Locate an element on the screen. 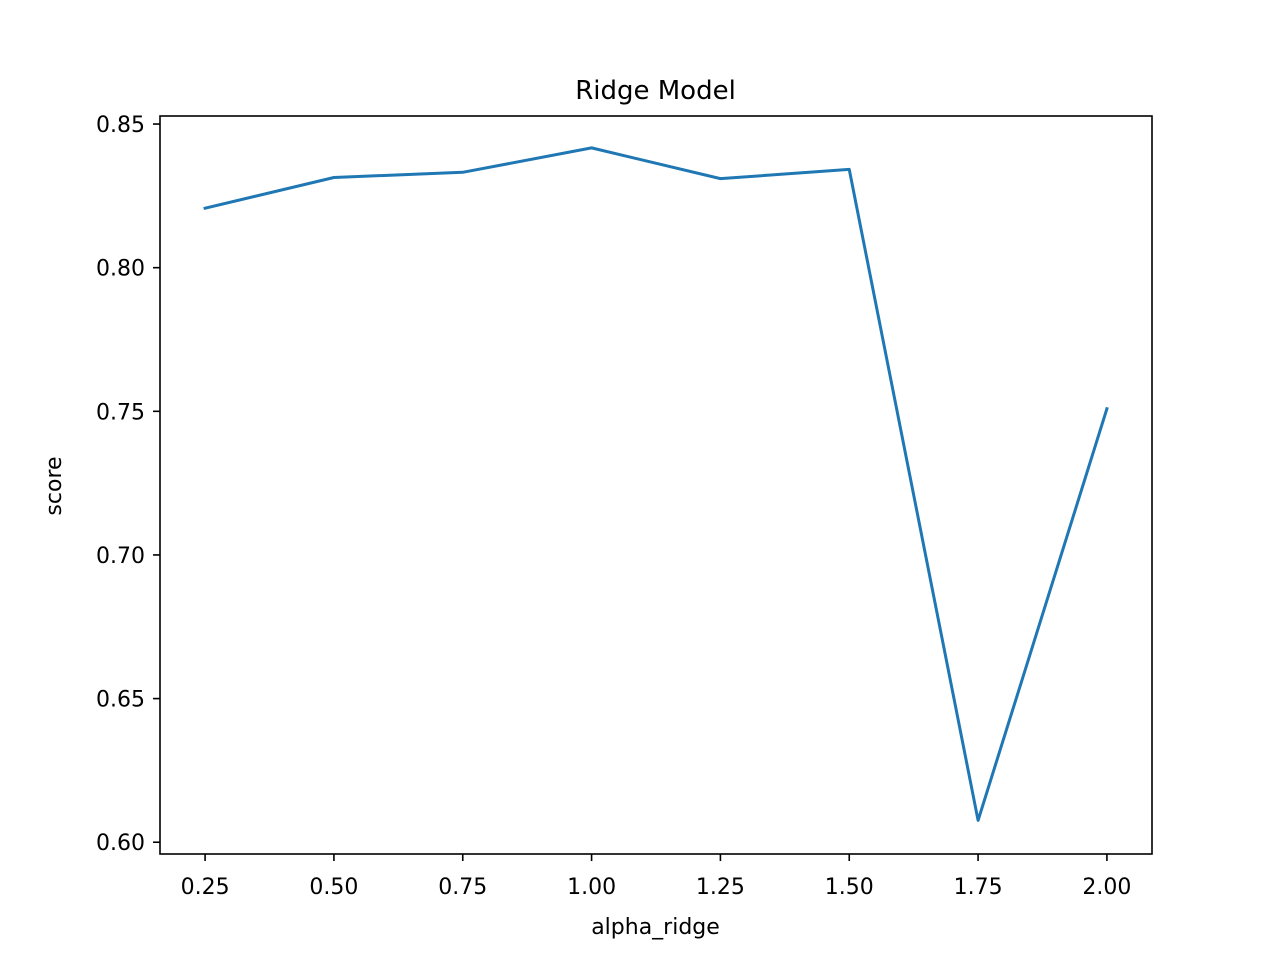 Image resolution: width=1280 pixels, height=960 pixels. x-tick-label: 0.75 is located at coordinates (462, 887).